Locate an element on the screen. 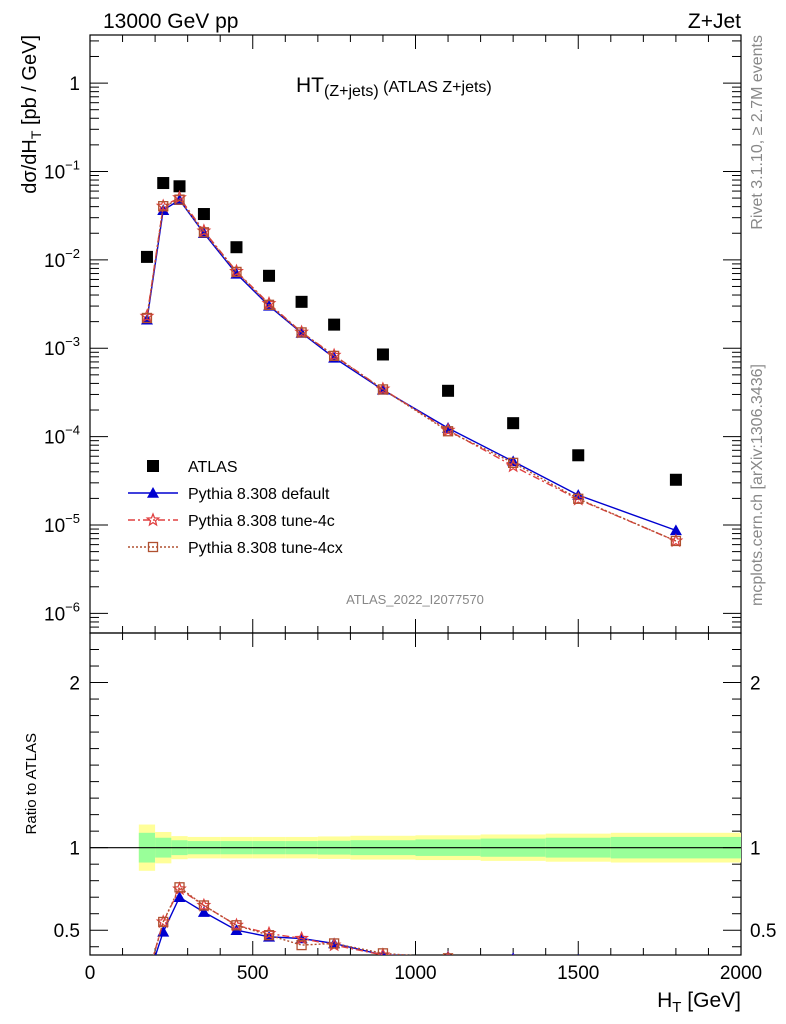 Image resolution: width=786 pixels, height=1024 pixels. header-right: Z+Jet is located at coordinates (714, 21).